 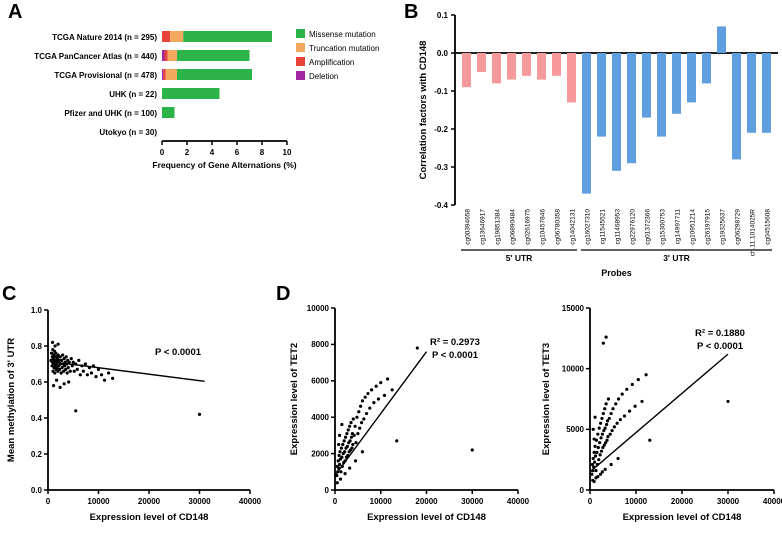 I want to click on svg-text: TCGA Provisional (n = 478), so click(x=105, y=75).